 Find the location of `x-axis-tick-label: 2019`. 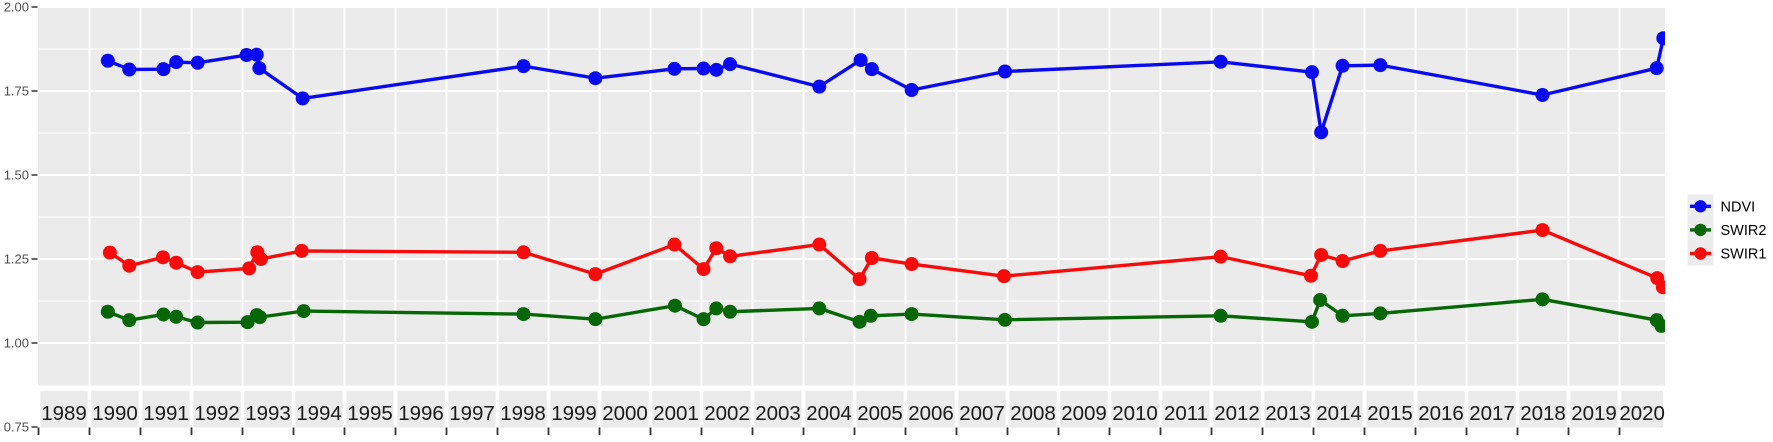

x-axis-tick-label: 2019 is located at coordinates (1594, 413).